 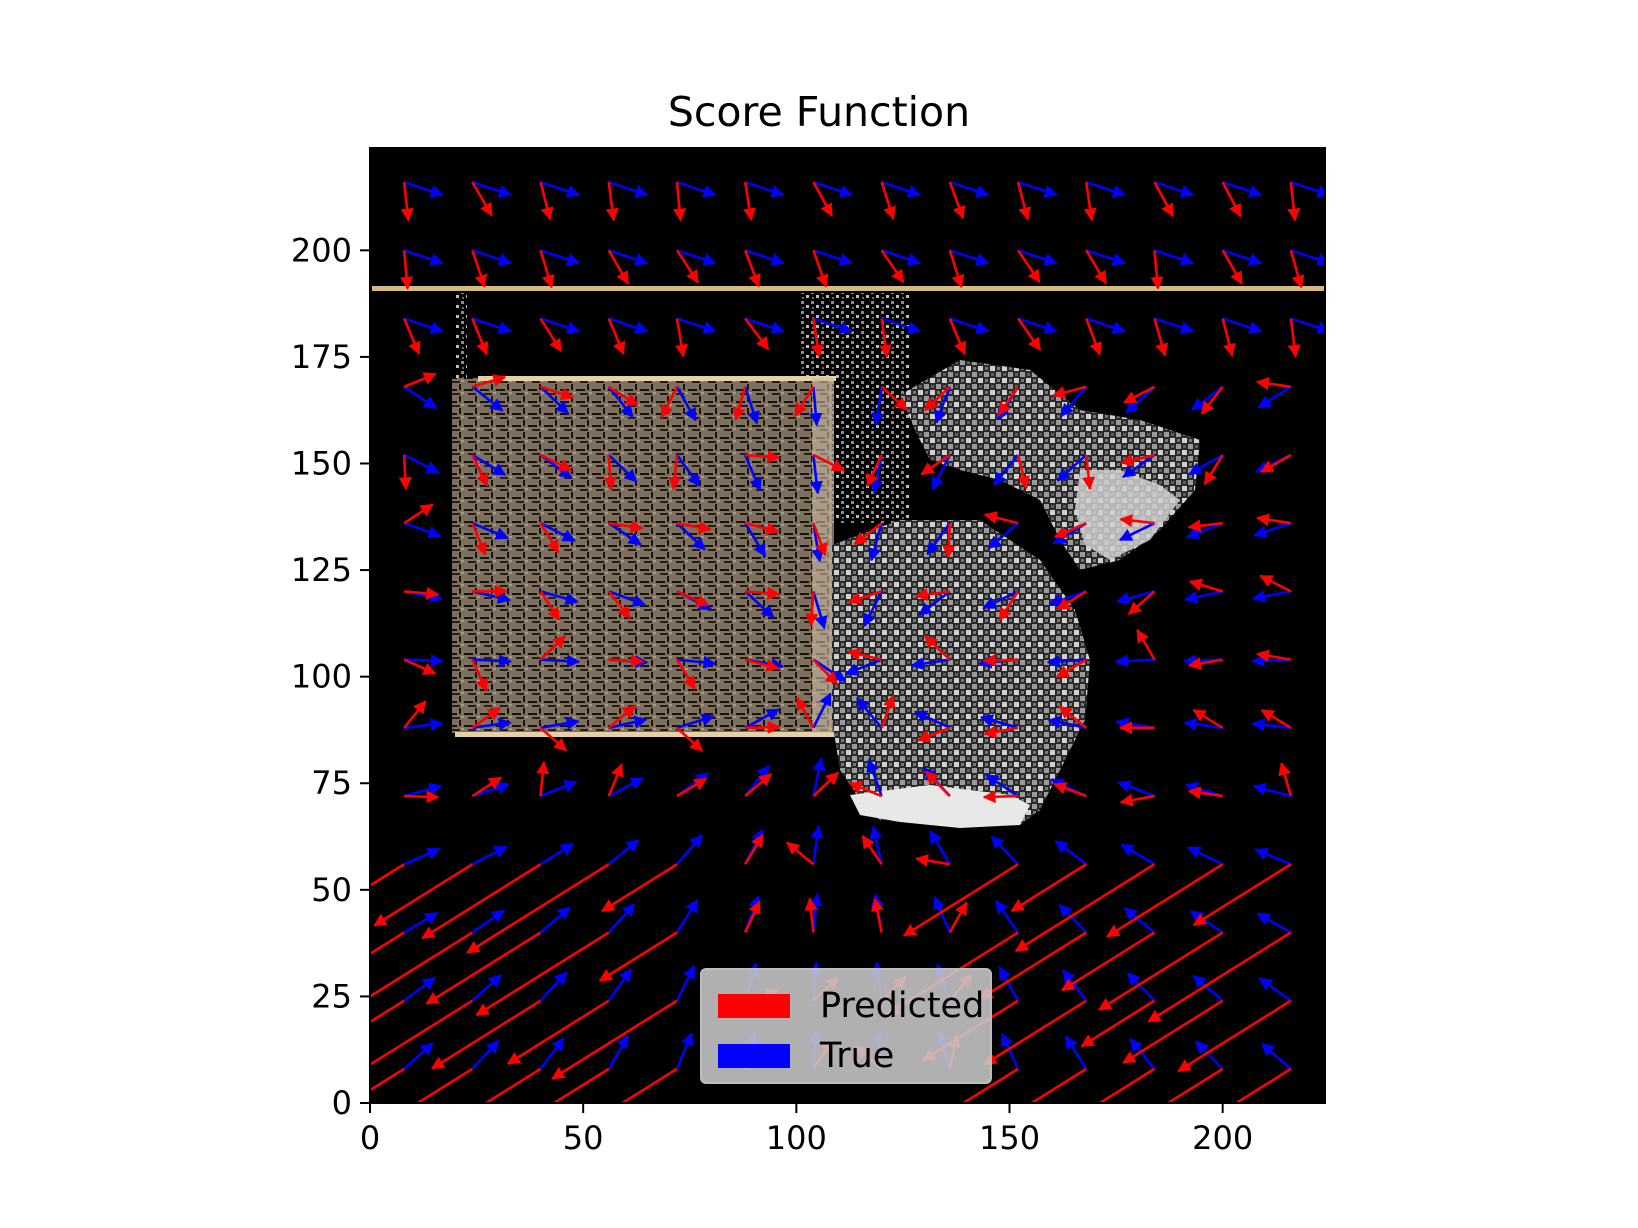 What do you see at coordinates (321, 463) in the screenshot?
I see `y-tick-label: 150` at bounding box center [321, 463].